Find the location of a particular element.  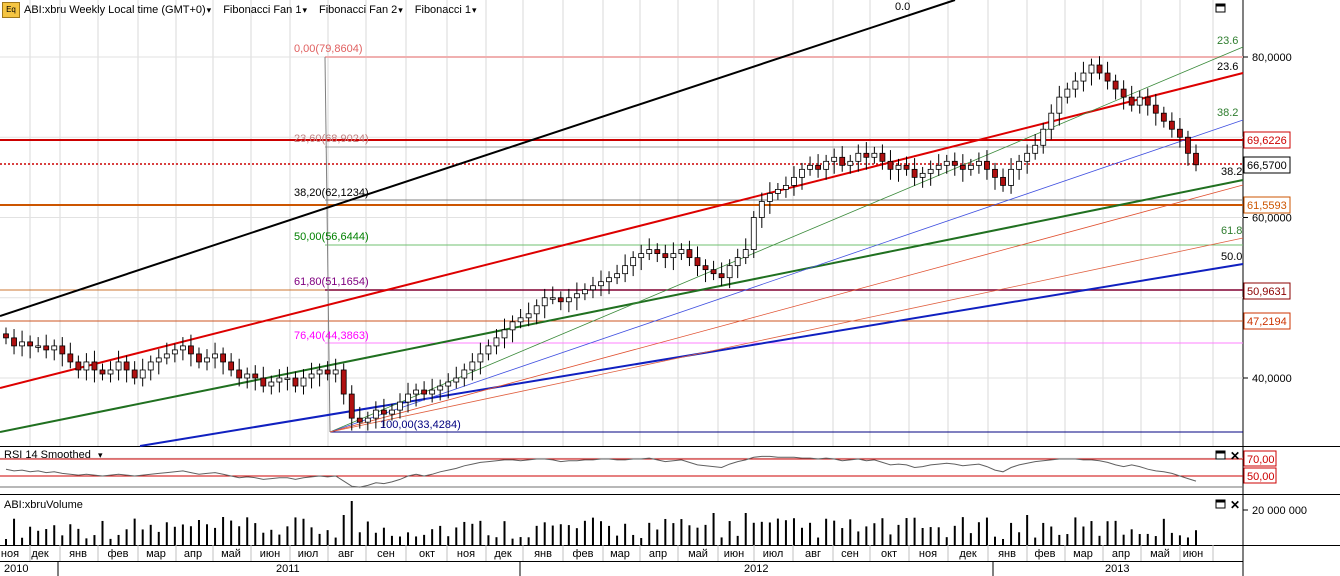

fib-fan-label: 23.6 is located at coordinates (1227, 67).